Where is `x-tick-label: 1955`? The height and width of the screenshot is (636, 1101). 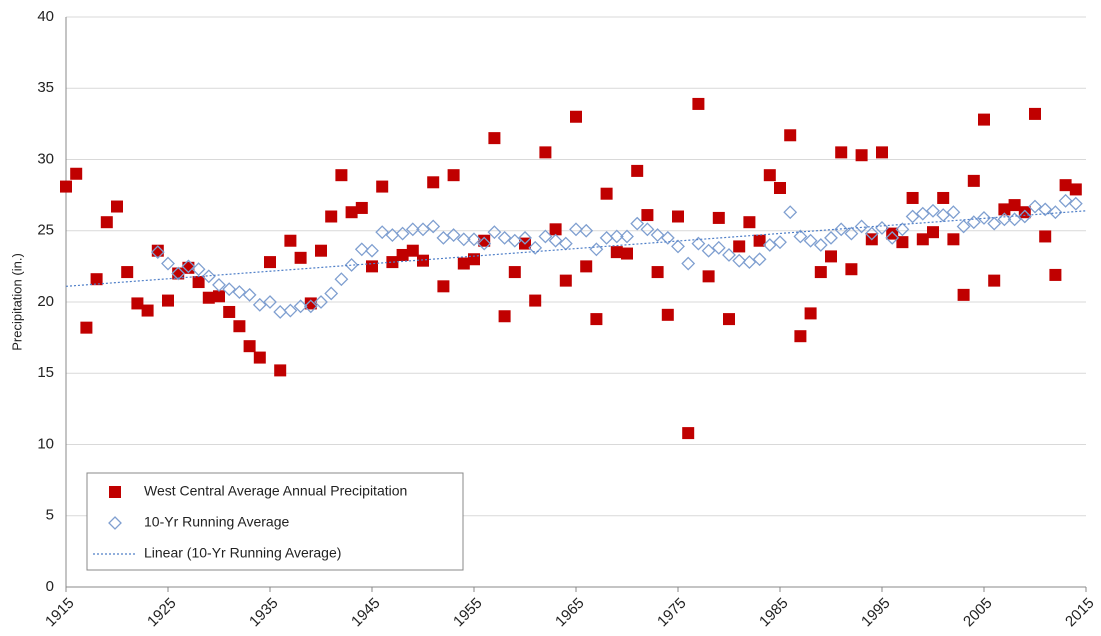
x-tick-label: 1955 is located at coordinates (468, 613).